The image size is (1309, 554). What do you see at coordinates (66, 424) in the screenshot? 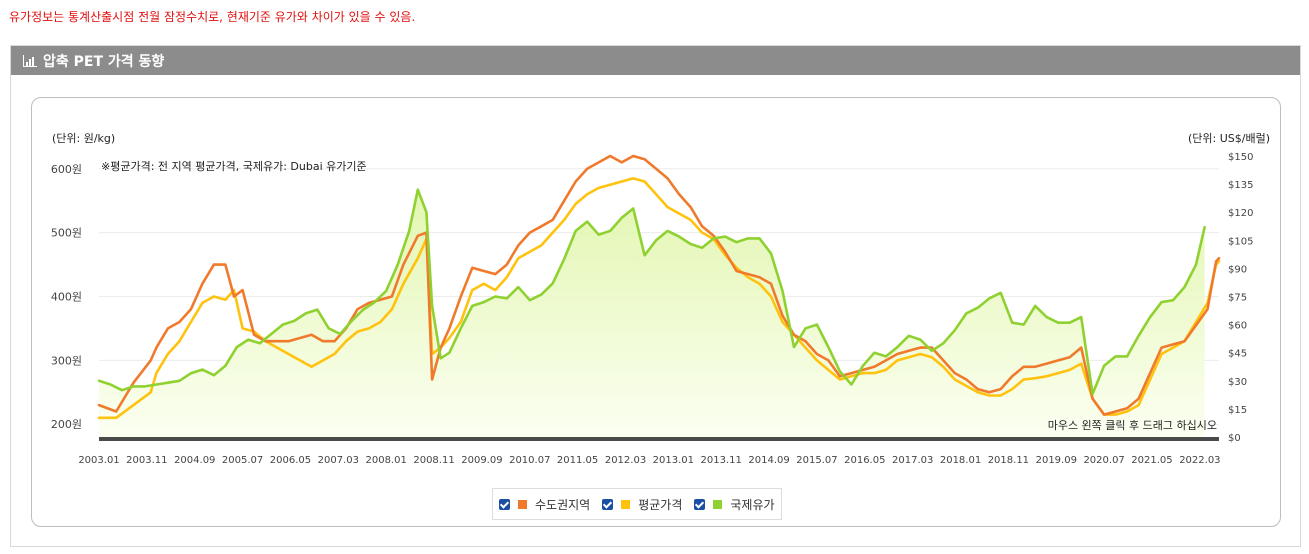
I see `y-left-tick-label: 200원` at bounding box center [66, 424].